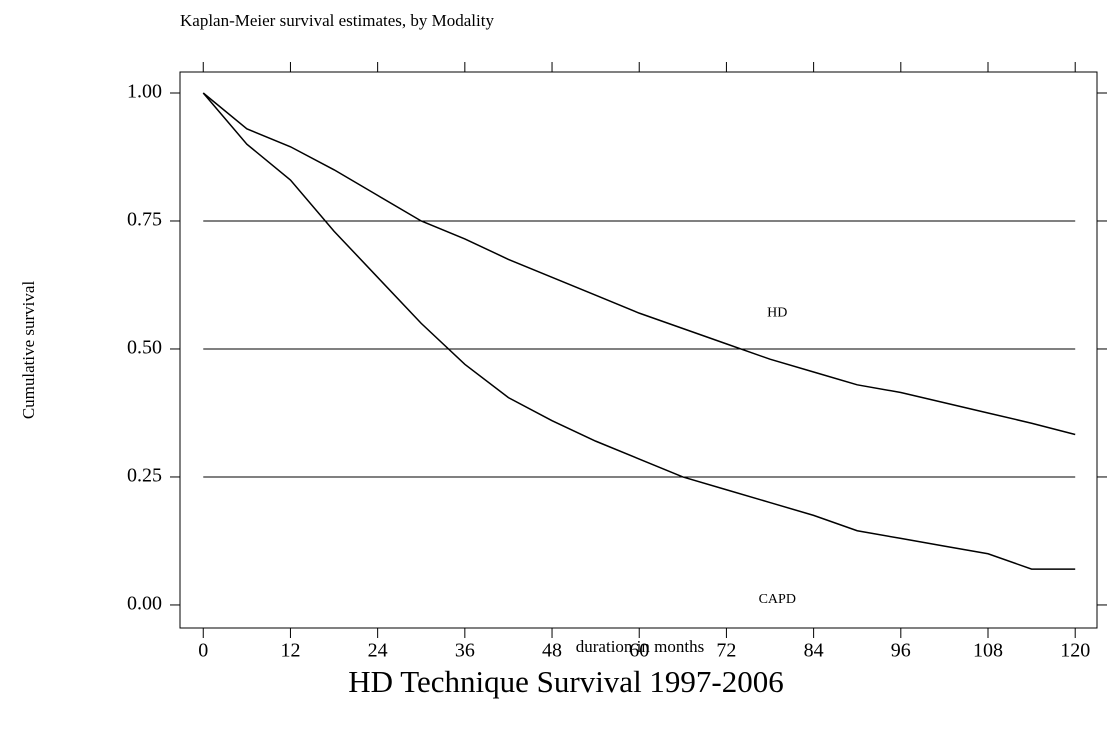  Describe the element at coordinates (378, 651) in the screenshot. I see `x-tick-label: 24` at that location.